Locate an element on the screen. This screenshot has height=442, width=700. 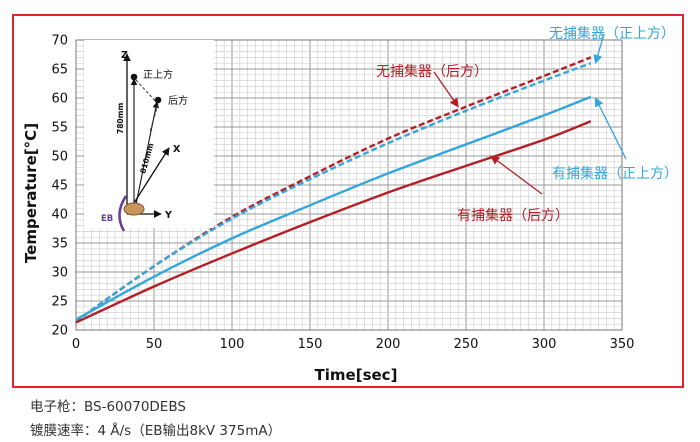
top-position-dot is located at coordinates (134, 77).